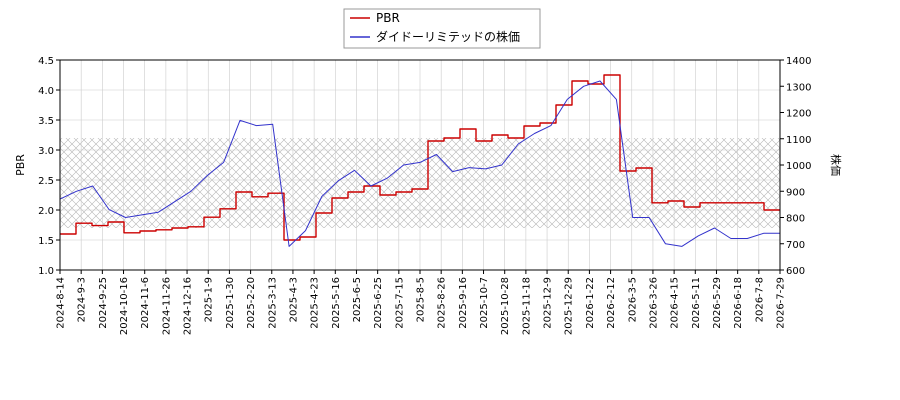 Image resolution: width=900 pixels, height=400 pixels. Describe the element at coordinates (795, 192) in the screenshot. I see `right-tick-label: 900` at that location.